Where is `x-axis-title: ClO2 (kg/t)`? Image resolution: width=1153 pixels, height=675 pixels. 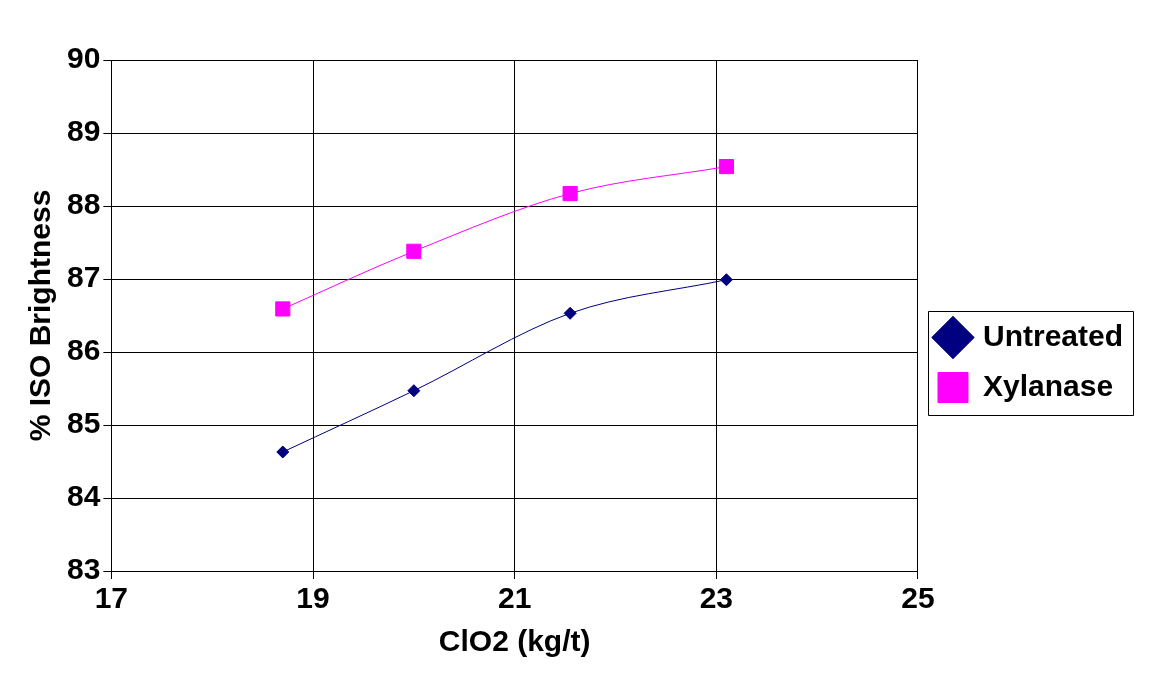 x-axis-title: ClO2 (kg/t) is located at coordinates (514, 641).